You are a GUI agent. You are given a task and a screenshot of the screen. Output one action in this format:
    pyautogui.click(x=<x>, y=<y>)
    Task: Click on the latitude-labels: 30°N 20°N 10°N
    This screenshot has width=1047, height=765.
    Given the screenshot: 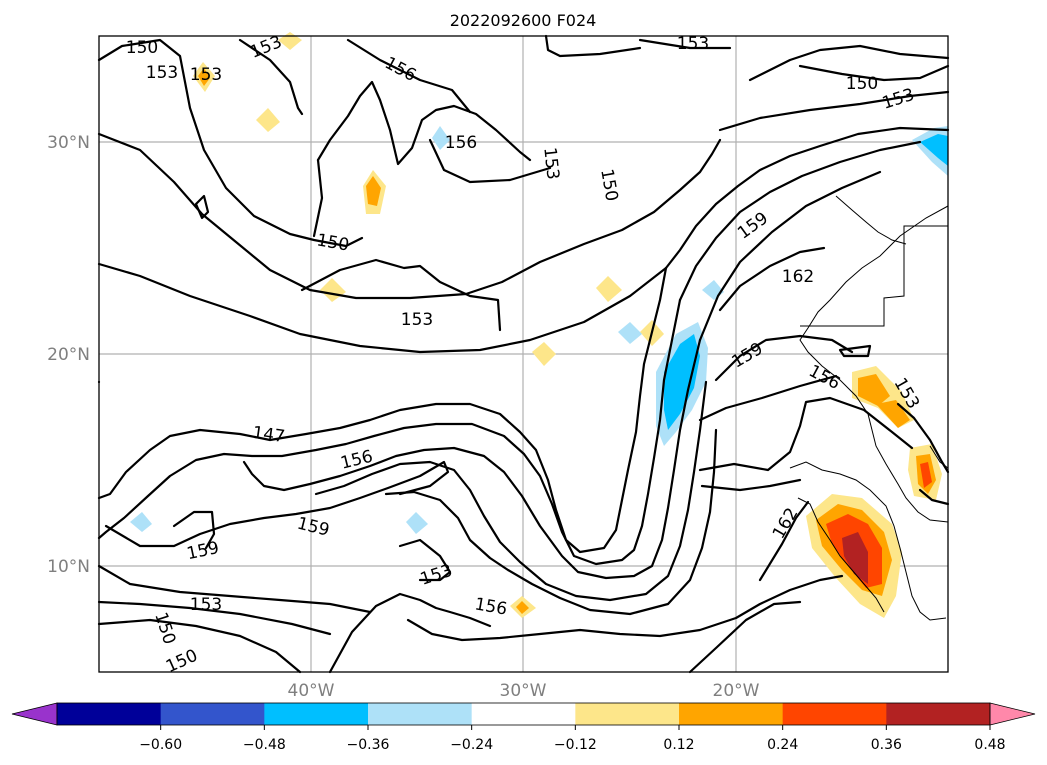 What is the action you would take?
    pyautogui.click(x=68, y=355)
    